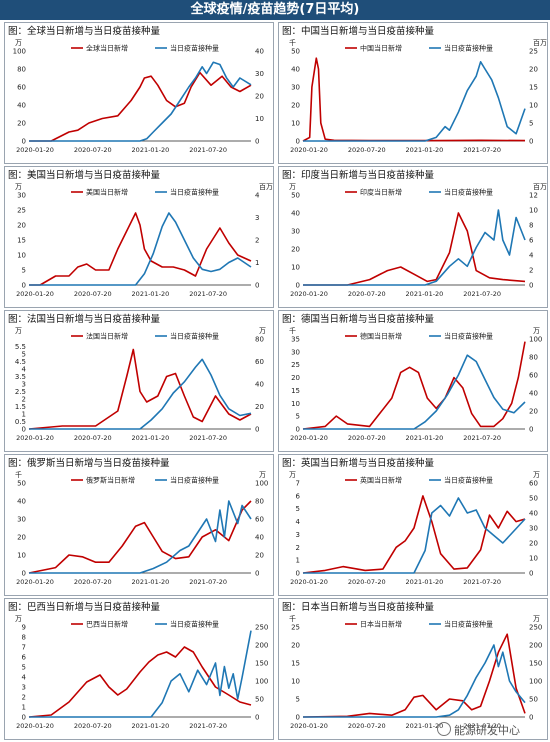 This screenshot has height=742, width=550. What do you see at coordinates (84, 31) in the screenshot?
I see `chart-title: 图：全球当日新增与当日疫苗接种量` at bounding box center [84, 31].